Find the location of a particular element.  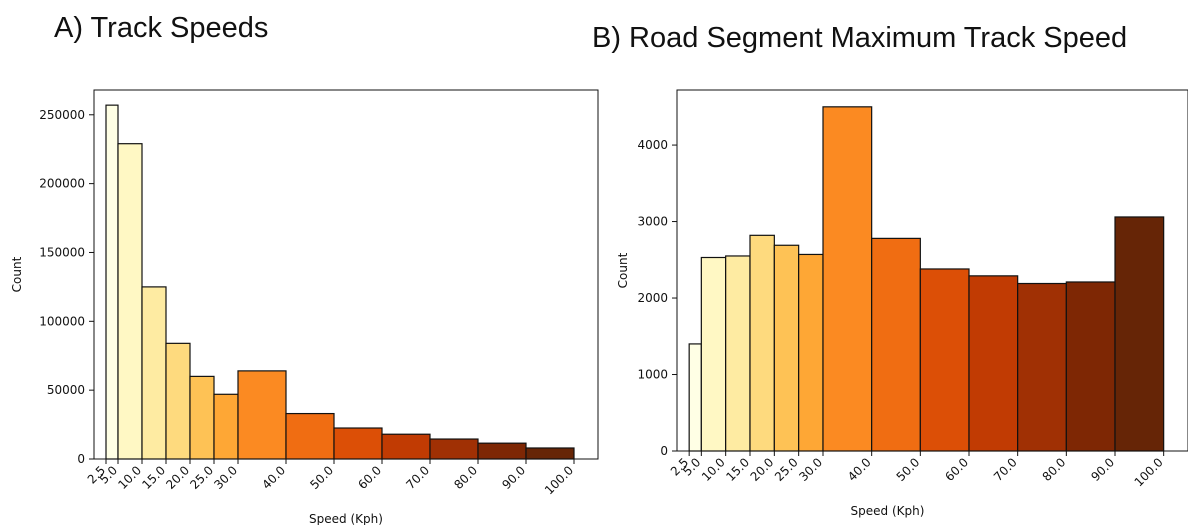

chart-b-x-tick-label: 25.0 is located at coordinates (786, 469).